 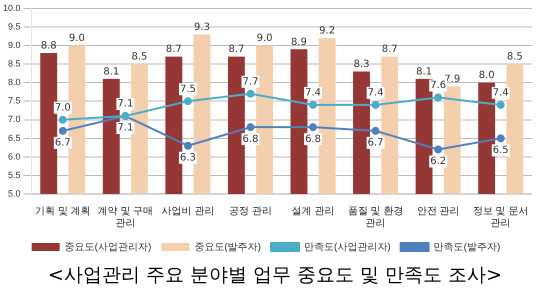 What do you see at coordinates (188, 211) in the screenshot?
I see `x-tick-label: 사업비 관리` at bounding box center [188, 211].